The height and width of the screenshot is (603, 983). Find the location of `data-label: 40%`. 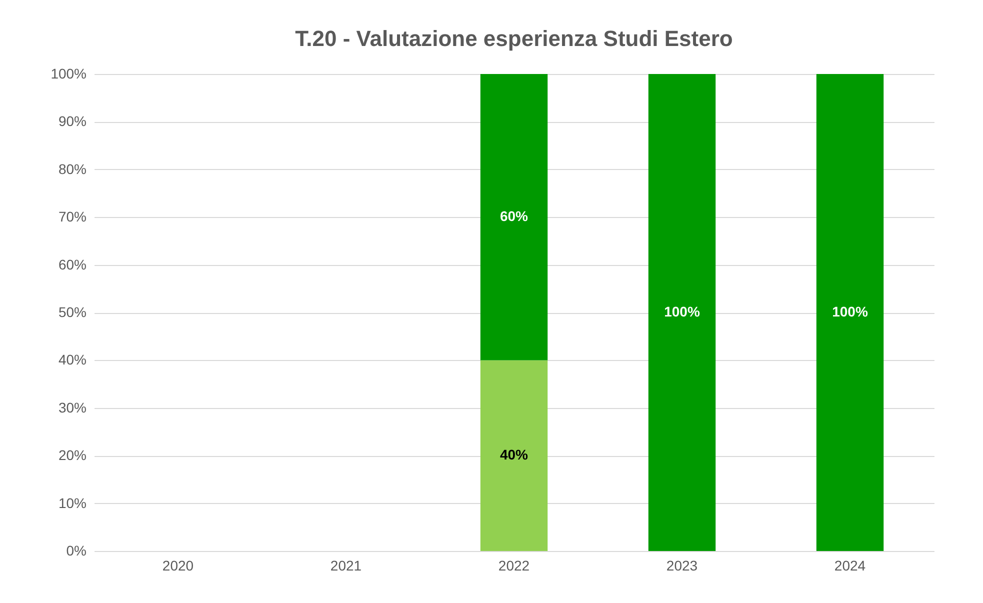

data-label: 40% is located at coordinates (514, 454).